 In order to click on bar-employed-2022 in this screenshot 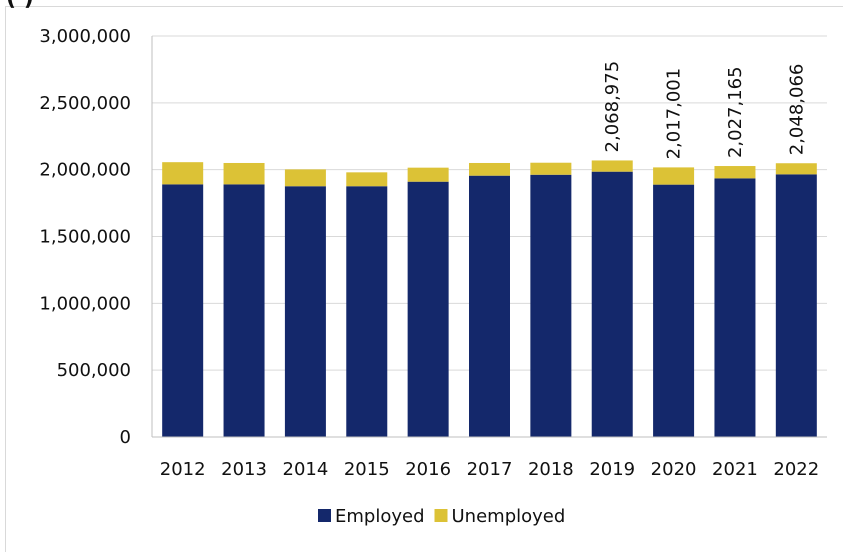, I will do `click(796, 305)`.